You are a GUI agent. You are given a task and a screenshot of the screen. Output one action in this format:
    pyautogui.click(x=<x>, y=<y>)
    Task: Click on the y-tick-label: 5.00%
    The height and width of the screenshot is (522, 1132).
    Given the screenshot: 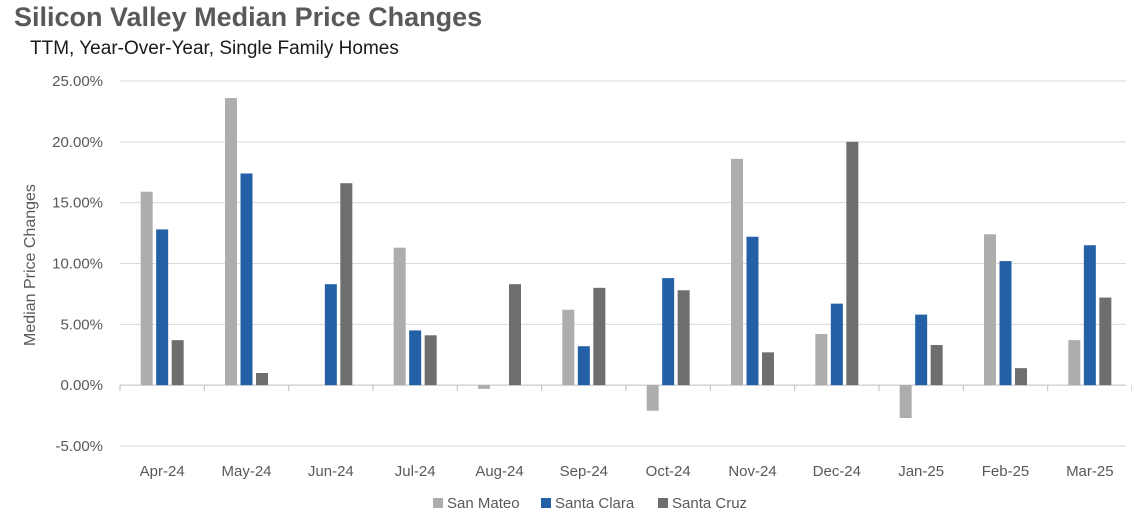 What is the action you would take?
    pyautogui.click(x=81, y=324)
    